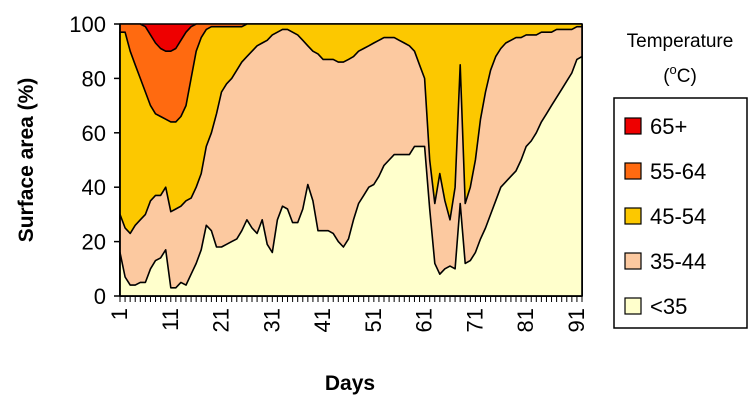 This screenshot has height=397, width=751. What do you see at coordinates (87, 24) in the screenshot?
I see `y-tick-label: 100` at bounding box center [87, 24].